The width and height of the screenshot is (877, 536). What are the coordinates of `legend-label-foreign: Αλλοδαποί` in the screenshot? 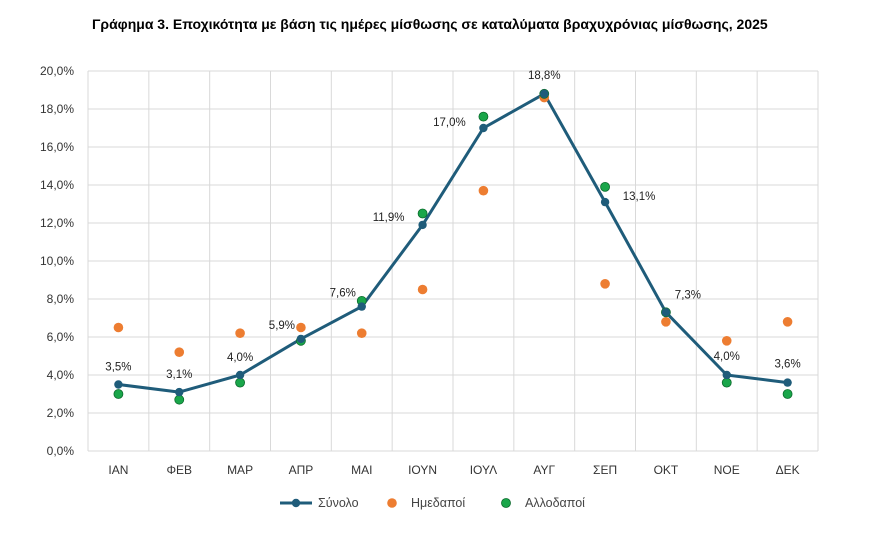 It's located at (555, 503).